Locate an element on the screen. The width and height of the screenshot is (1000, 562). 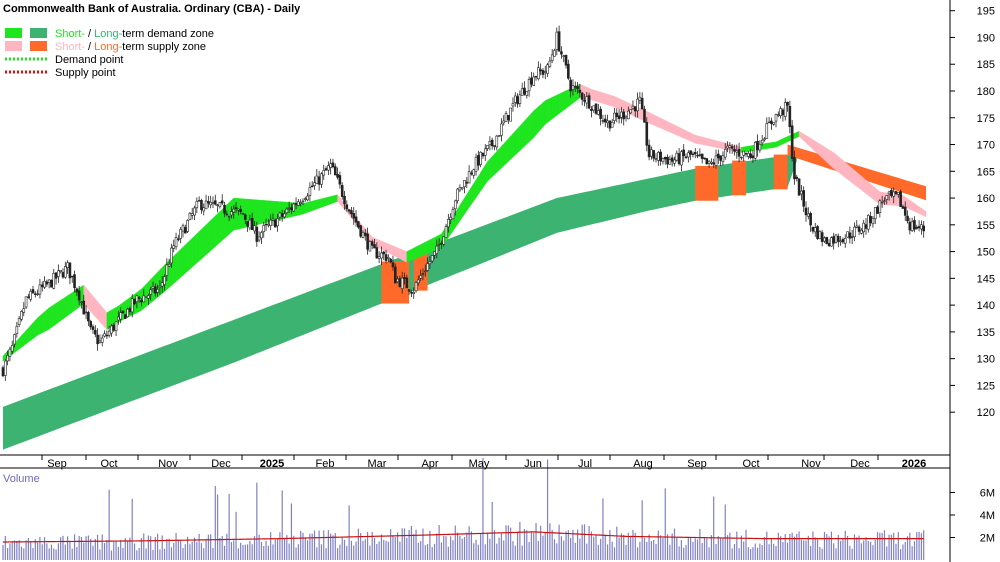
price-tick-label: 125 is located at coordinates (986, 386).